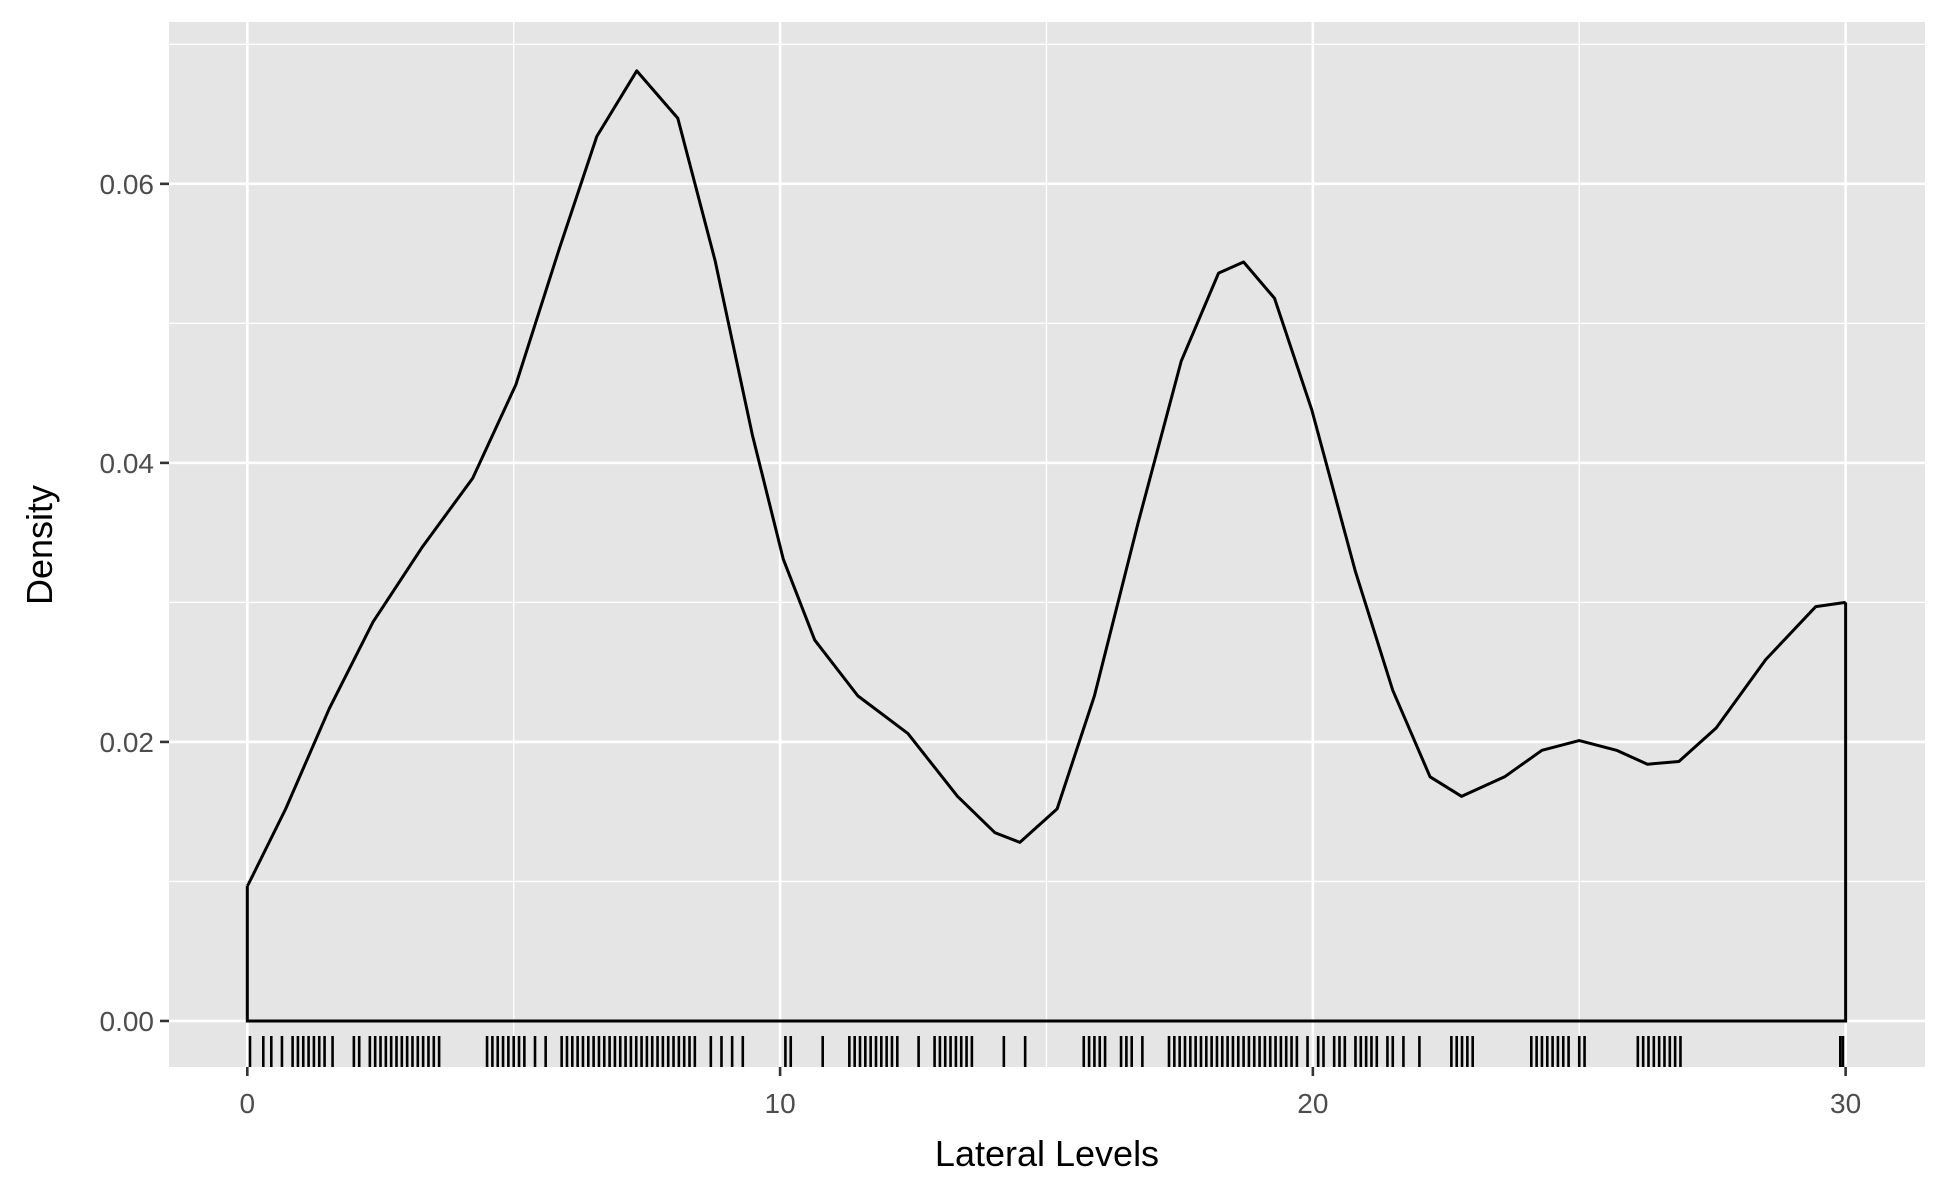 The image size is (1950, 1200). I want to click on y-tick-label: 0.04, so click(127, 463).